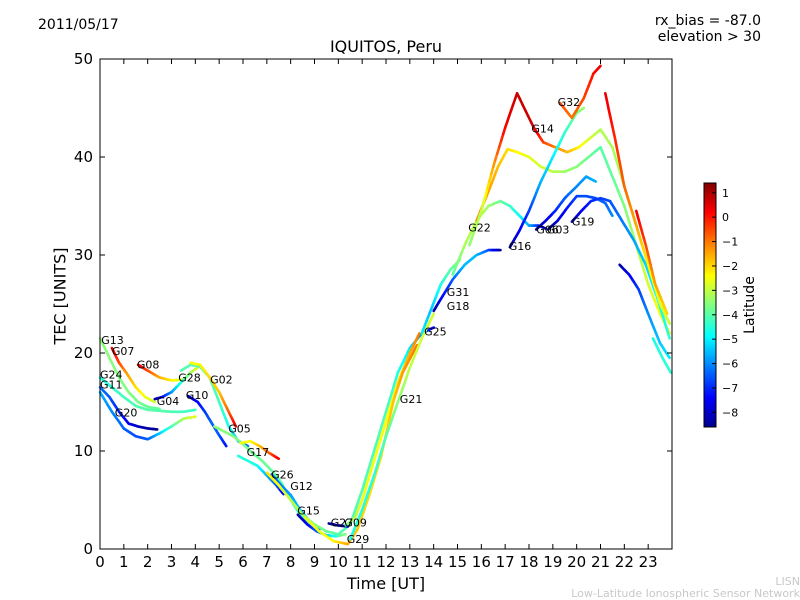 Image resolution: width=800 pixels, height=600 pixels. Describe the element at coordinates (458, 292) in the screenshot. I see `sat-label-g31: G31` at that location.